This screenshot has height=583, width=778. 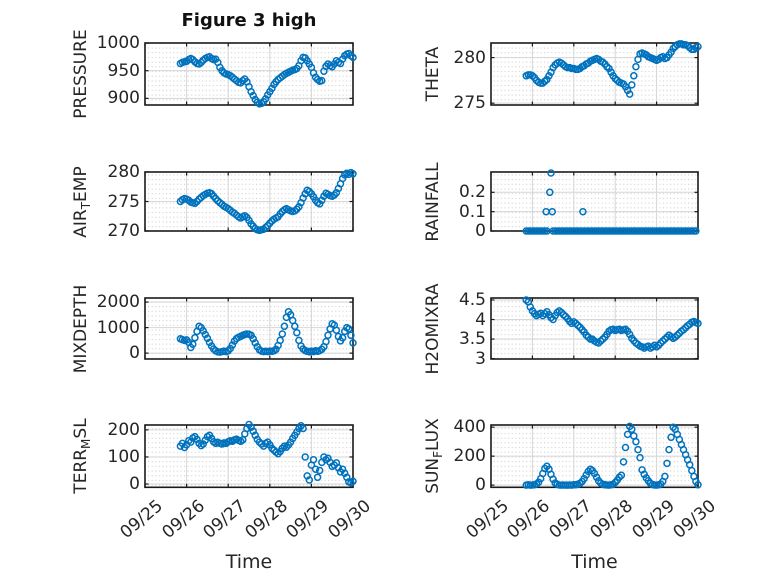 I want to click on y-tick-label: 100, so click(x=123, y=456).